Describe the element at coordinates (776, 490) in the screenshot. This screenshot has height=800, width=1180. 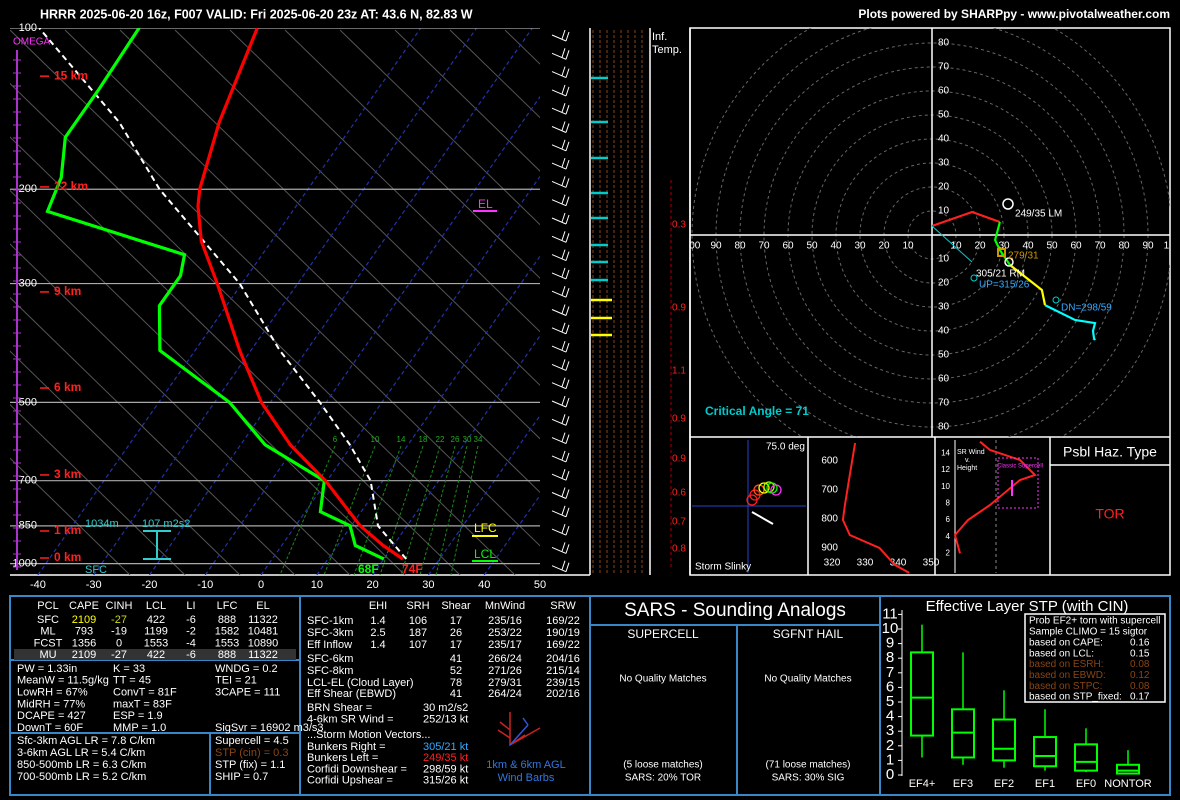
I see `slinky-ring` at that location.